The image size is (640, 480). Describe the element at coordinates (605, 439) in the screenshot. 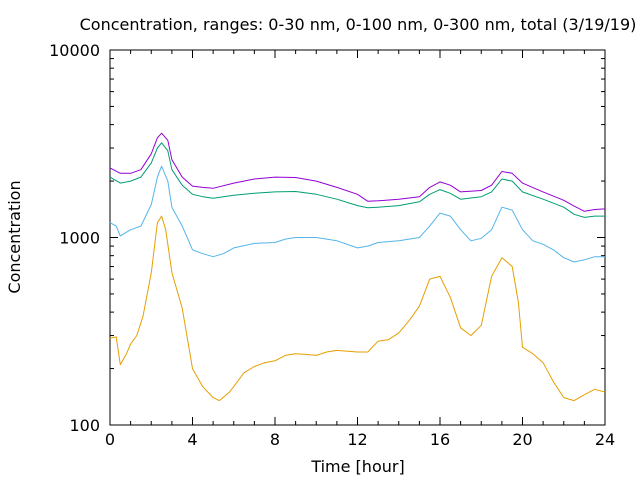

I see `x-tick-label: 24` at that location.